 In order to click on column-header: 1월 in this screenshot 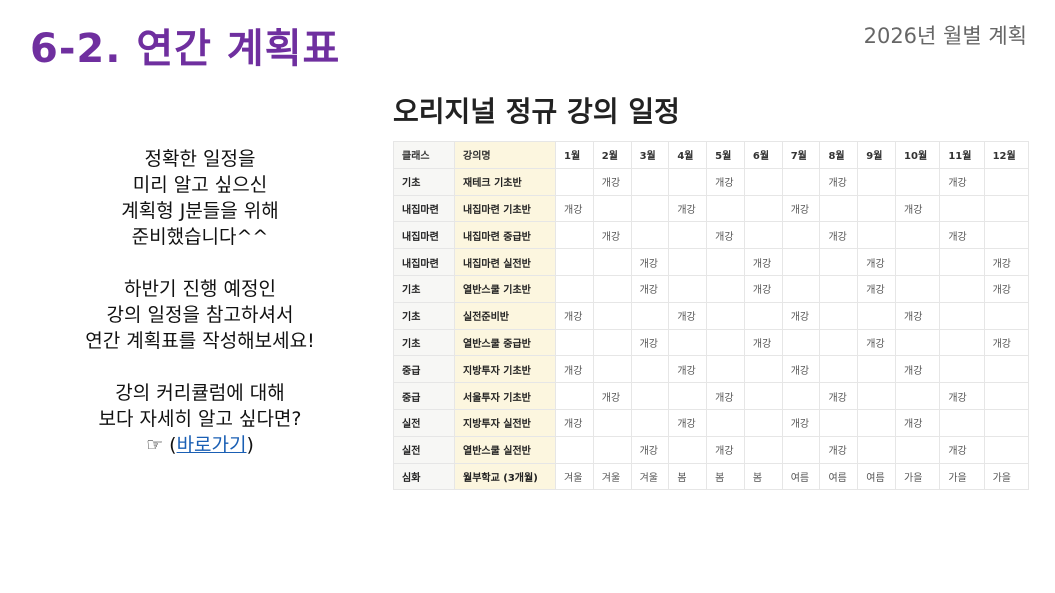, I will do `click(574, 155)`.